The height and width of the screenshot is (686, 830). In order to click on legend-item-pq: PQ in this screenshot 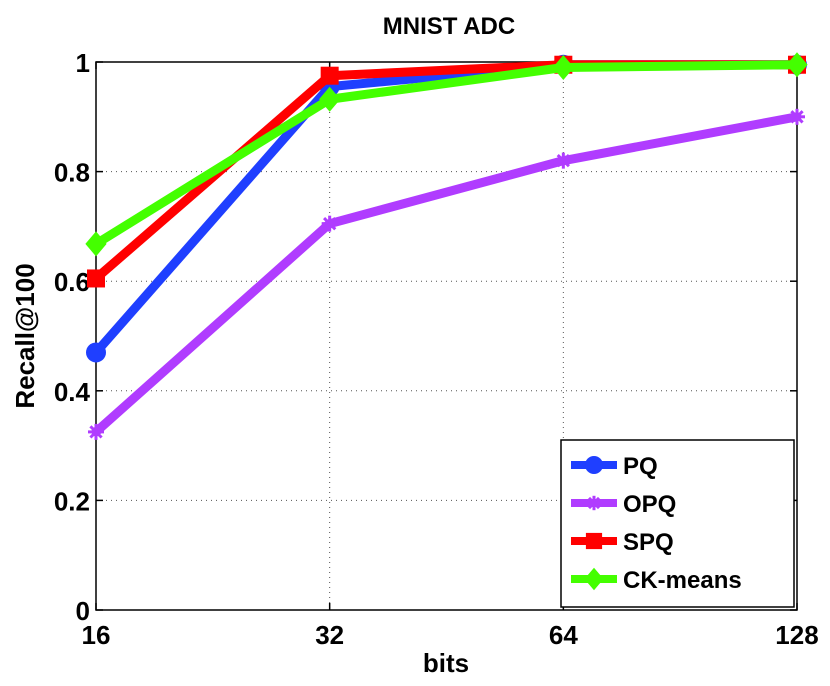, I will do `click(614, 466)`.